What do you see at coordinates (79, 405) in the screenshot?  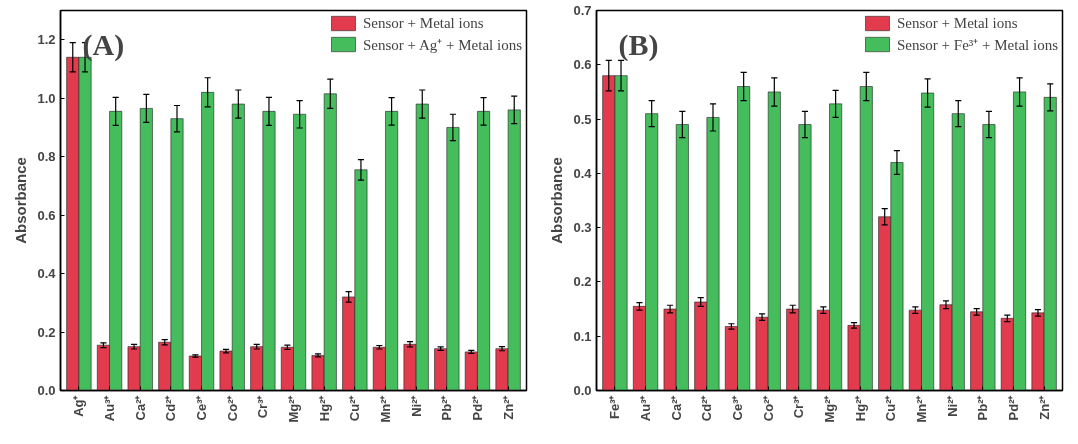 I see `x-tick-label: Ag⁺` at bounding box center [79, 405].